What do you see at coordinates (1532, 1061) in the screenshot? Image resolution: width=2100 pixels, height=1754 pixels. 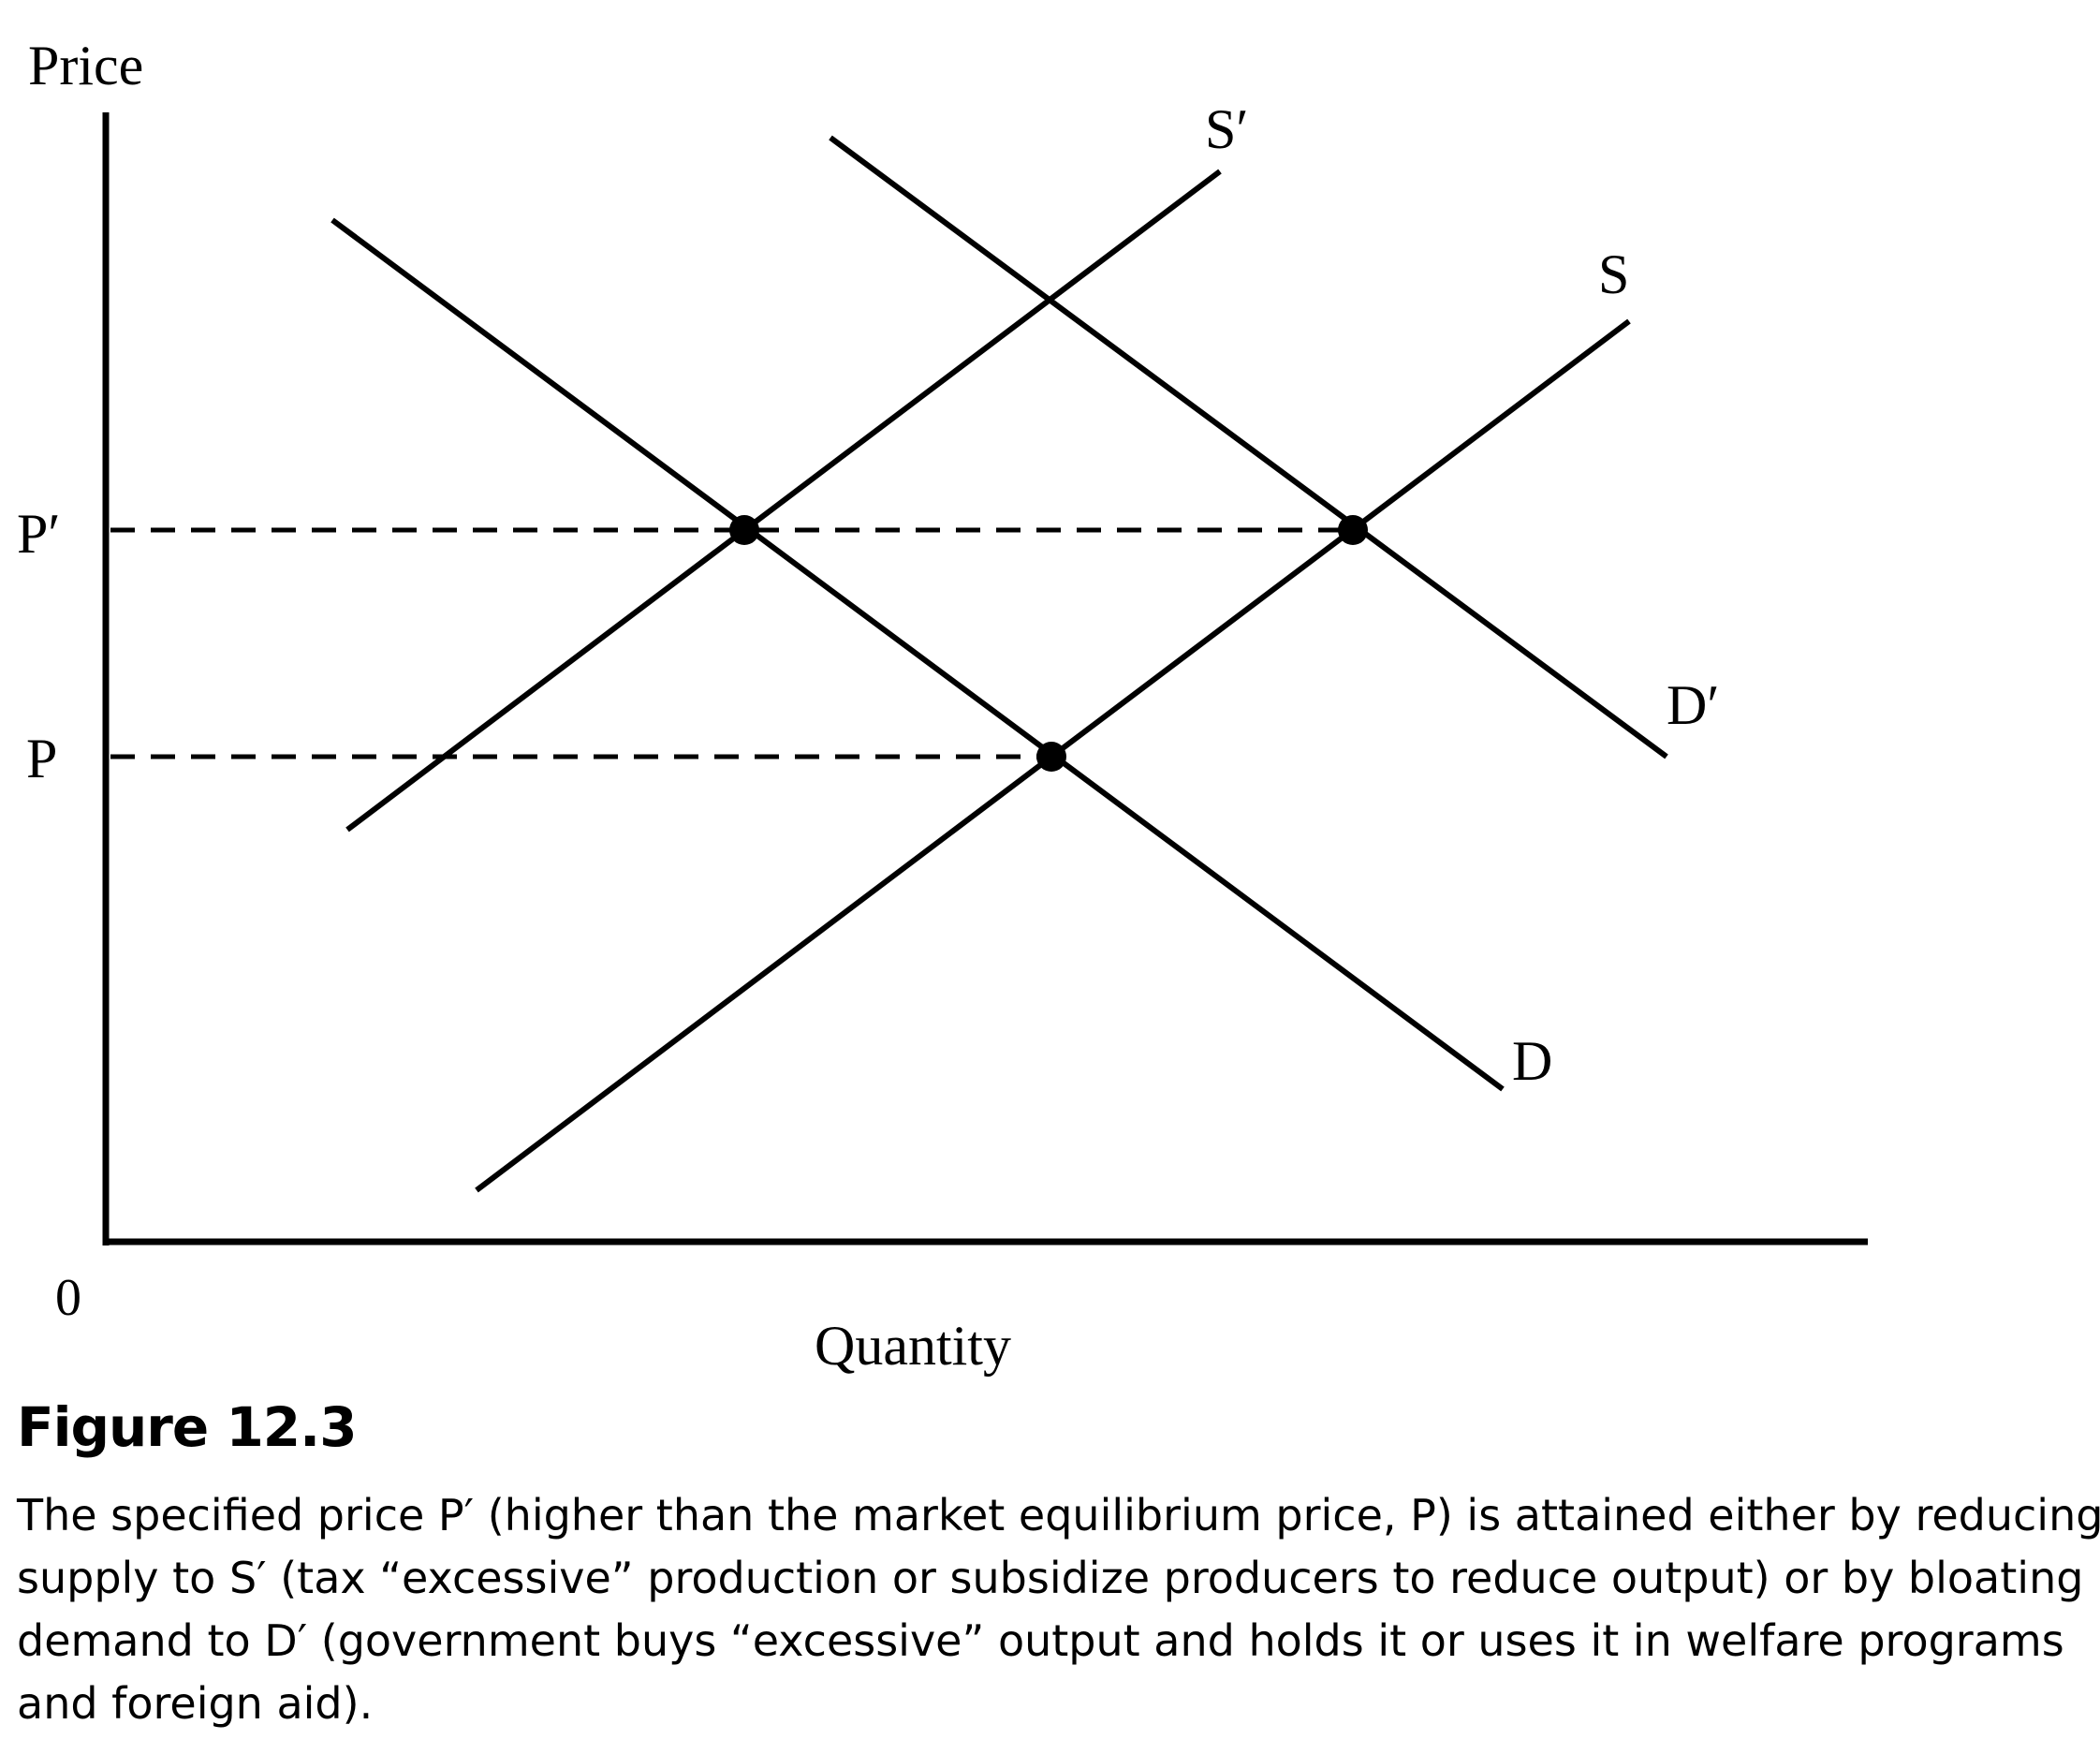 I see `curve-label-d: D` at bounding box center [1532, 1061].